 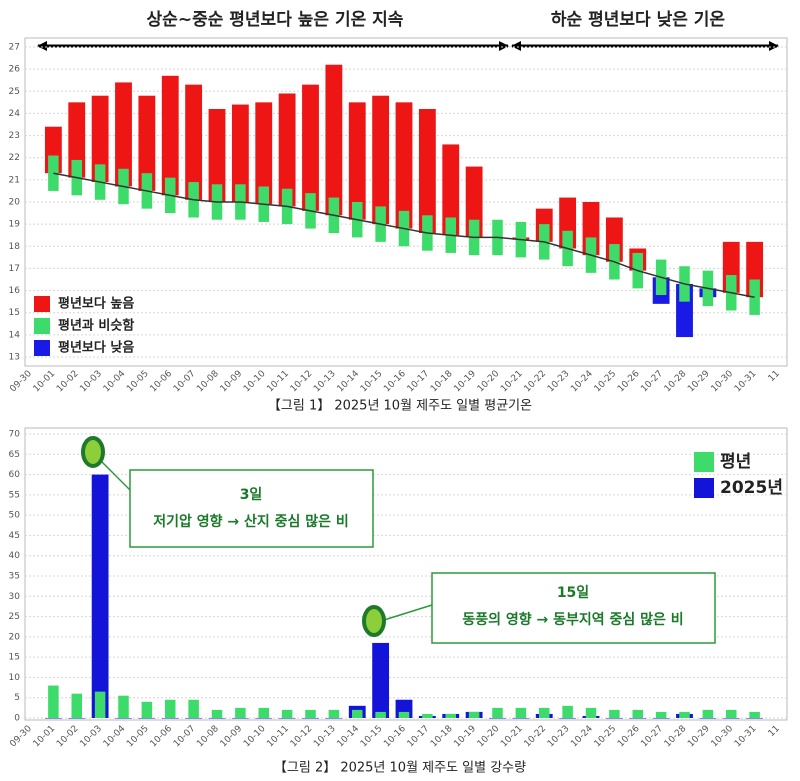 What do you see at coordinates (536, 737) in the screenshot?
I see `x-tick-label: 10-22` at bounding box center [536, 737].